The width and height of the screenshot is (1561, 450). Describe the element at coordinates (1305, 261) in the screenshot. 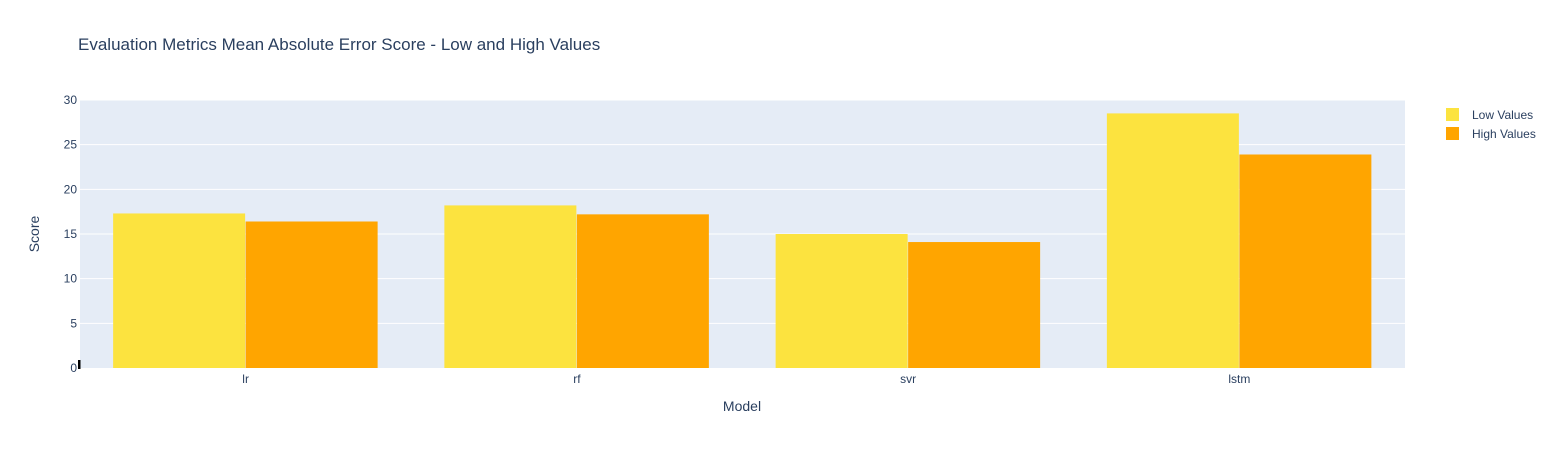

I see `bar-lstm-high-values` at that location.